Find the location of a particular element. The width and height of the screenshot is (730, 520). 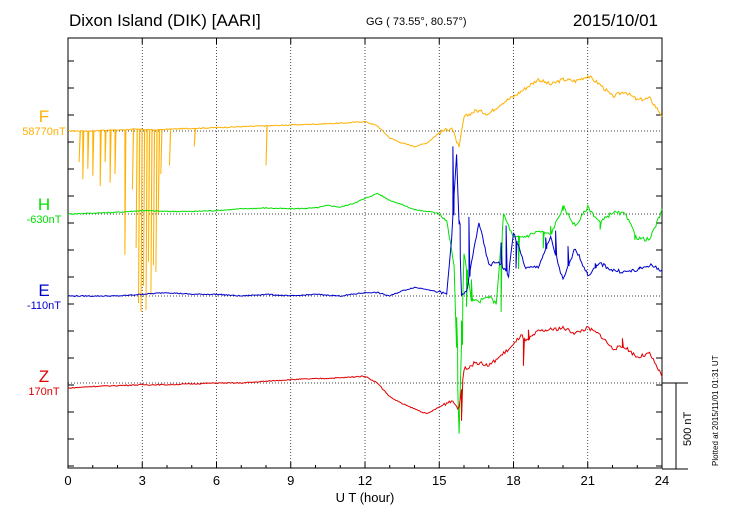

component-e-baseline: -110nT is located at coordinates (44, 306).